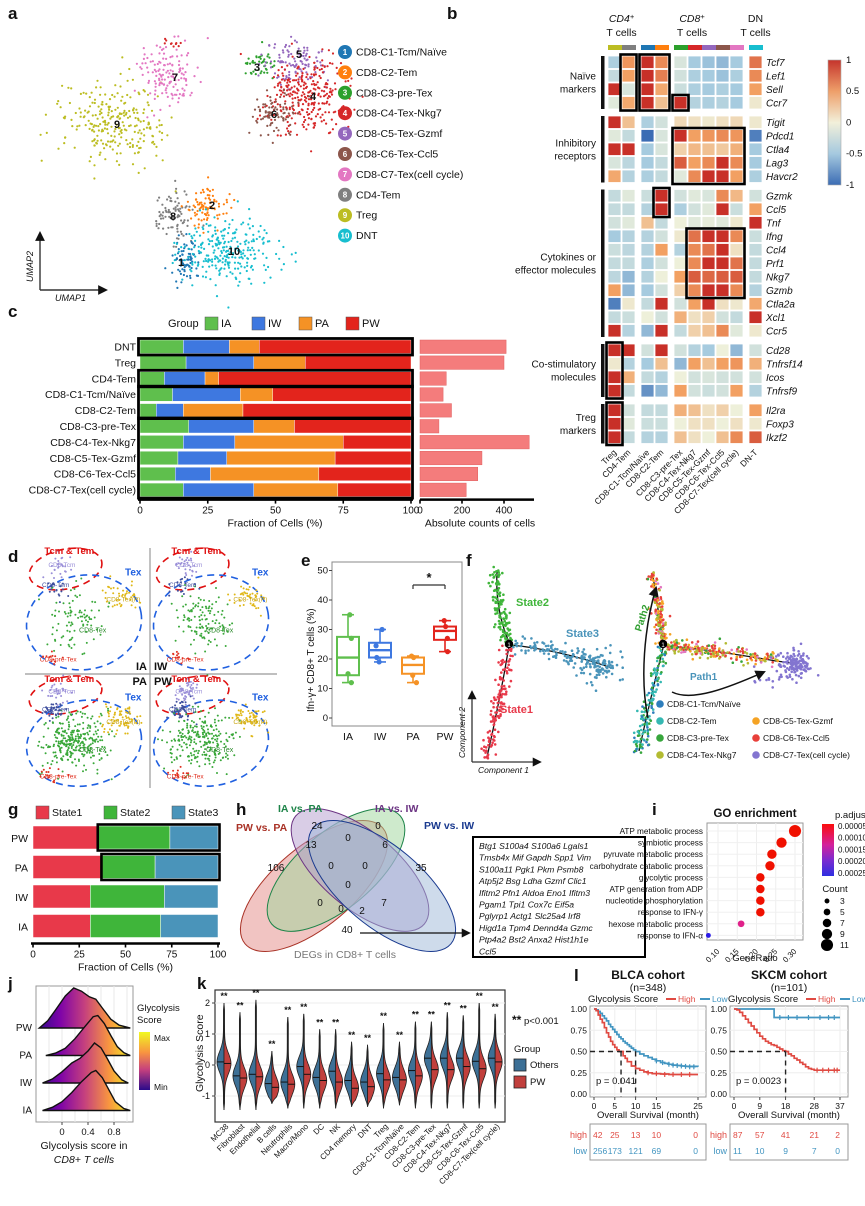 The width and height of the screenshot is (865, 1206). What do you see at coordinates (615, 1151) in the screenshot?
I see `risk-low-value: 173` at bounding box center [615, 1151].